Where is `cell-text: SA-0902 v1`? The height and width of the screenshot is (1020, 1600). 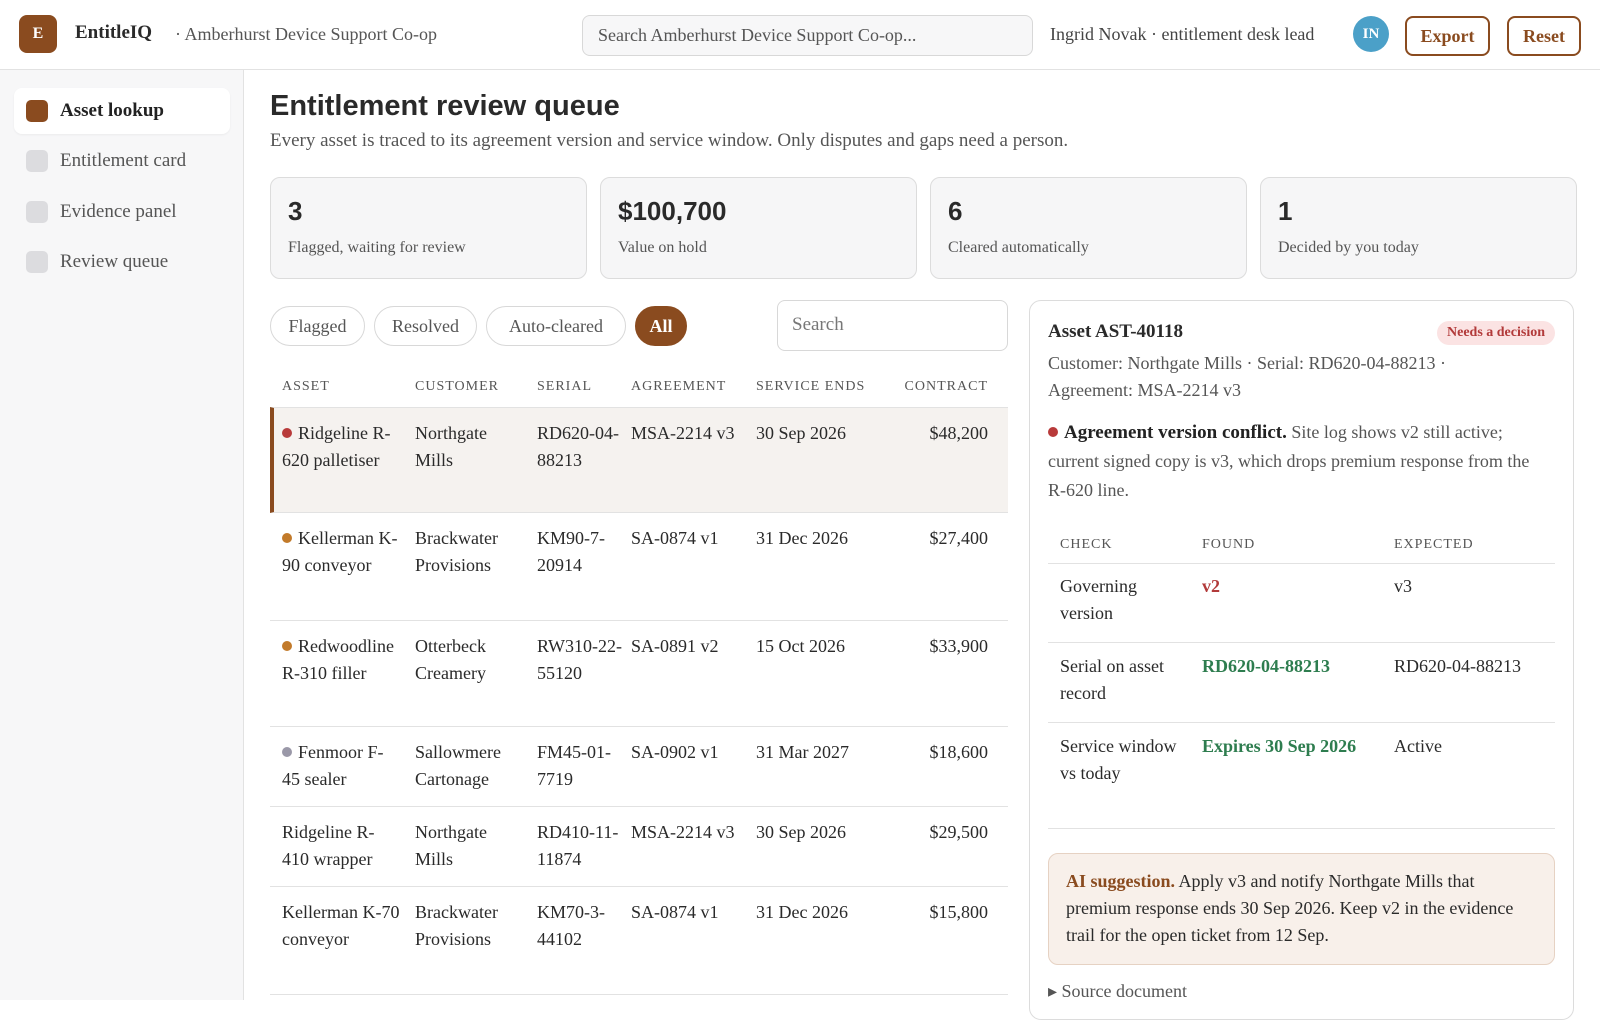 cell-text: SA-0902 v1 is located at coordinates (675, 752).